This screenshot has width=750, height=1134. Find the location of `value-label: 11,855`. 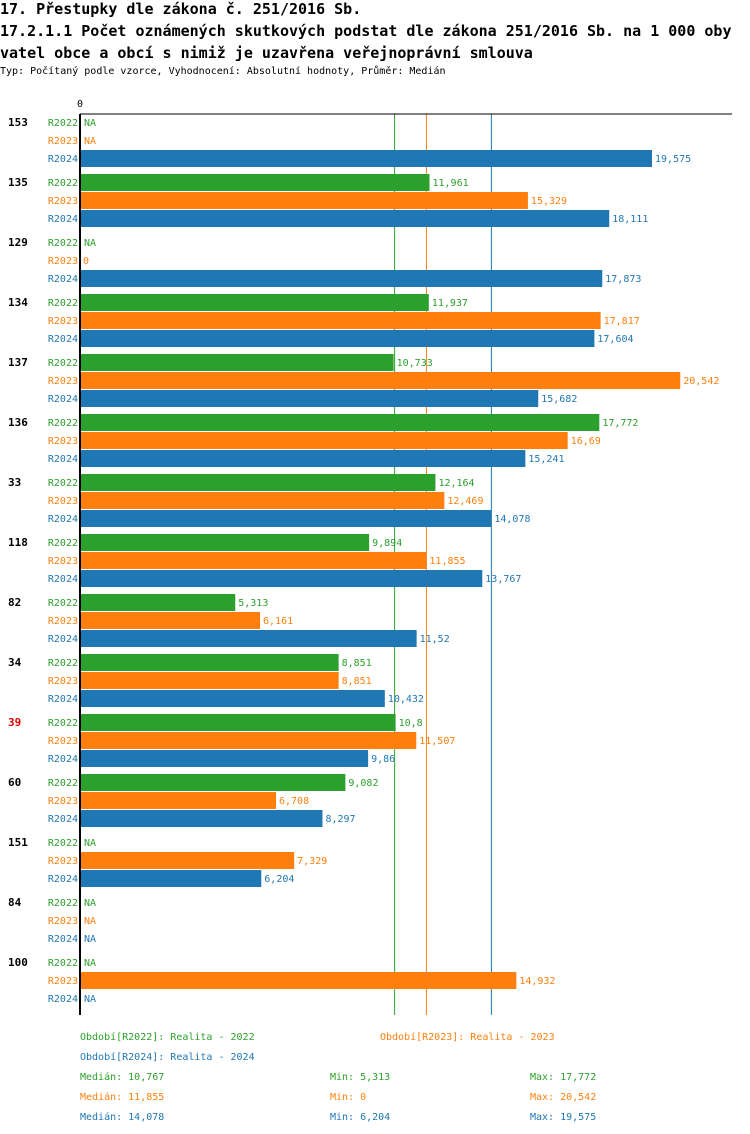

value-label: 11,855 is located at coordinates (447, 561).